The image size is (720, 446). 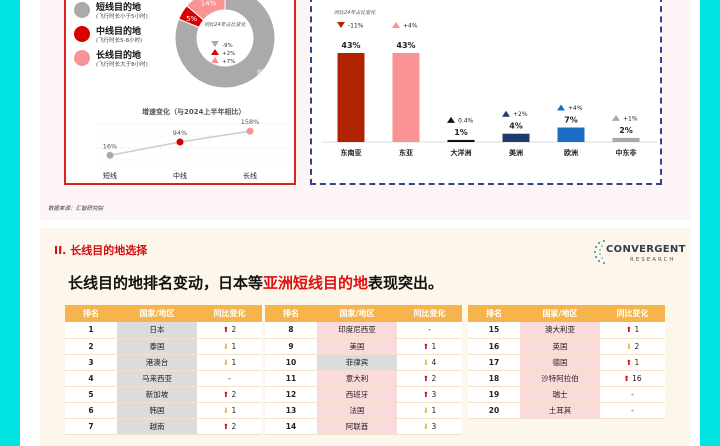 I want to click on convergent-logo: CONVERGENT RESEARCH, so click(x=638, y=253).